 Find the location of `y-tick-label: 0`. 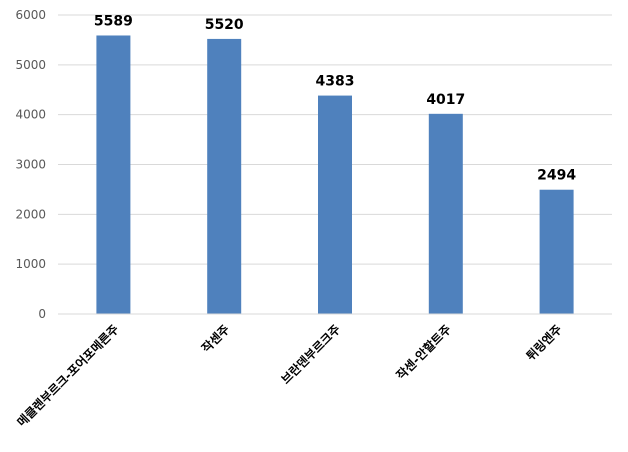

y-tick-label: 0 is located at coordinates (42, 314).